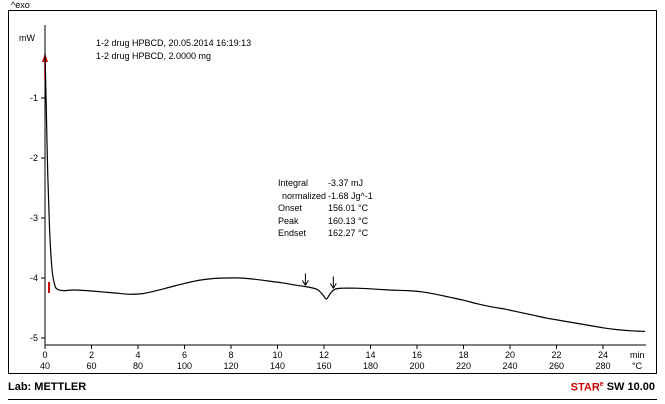 The image size is (665, 404). Describe the element at coordinates (325, 233) in the screenshot. I see `result-row-endset: Endset 162.27 °C` at that location.